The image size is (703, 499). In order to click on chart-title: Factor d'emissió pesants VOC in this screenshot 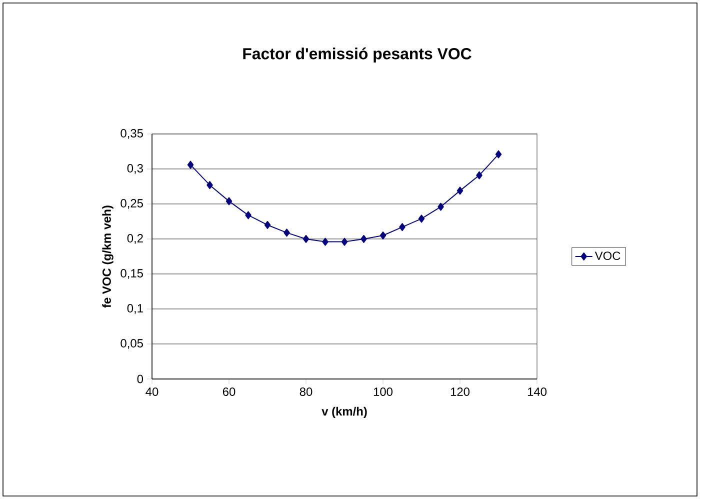, I will do `click(357, 54)`.